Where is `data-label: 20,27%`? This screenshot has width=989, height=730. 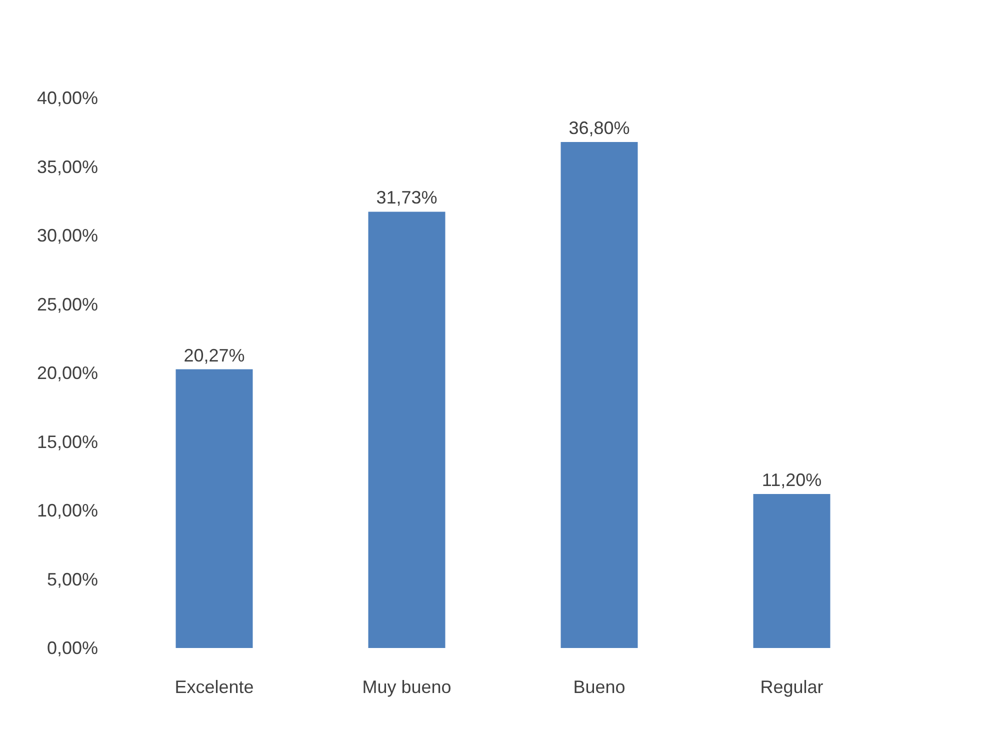 data-label: 20,27% is located at coordinates (214, 355).